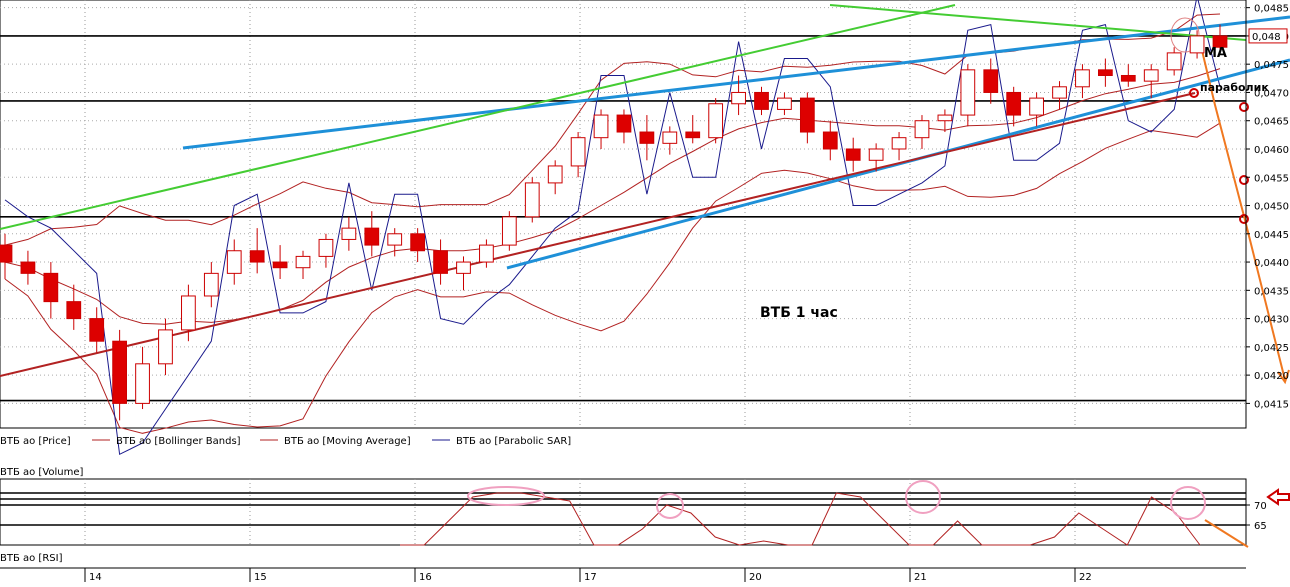 The height and width of the screenshot is (587, 1290). I want to click on price-tick-label: 0,0425, so click(1271, 348).